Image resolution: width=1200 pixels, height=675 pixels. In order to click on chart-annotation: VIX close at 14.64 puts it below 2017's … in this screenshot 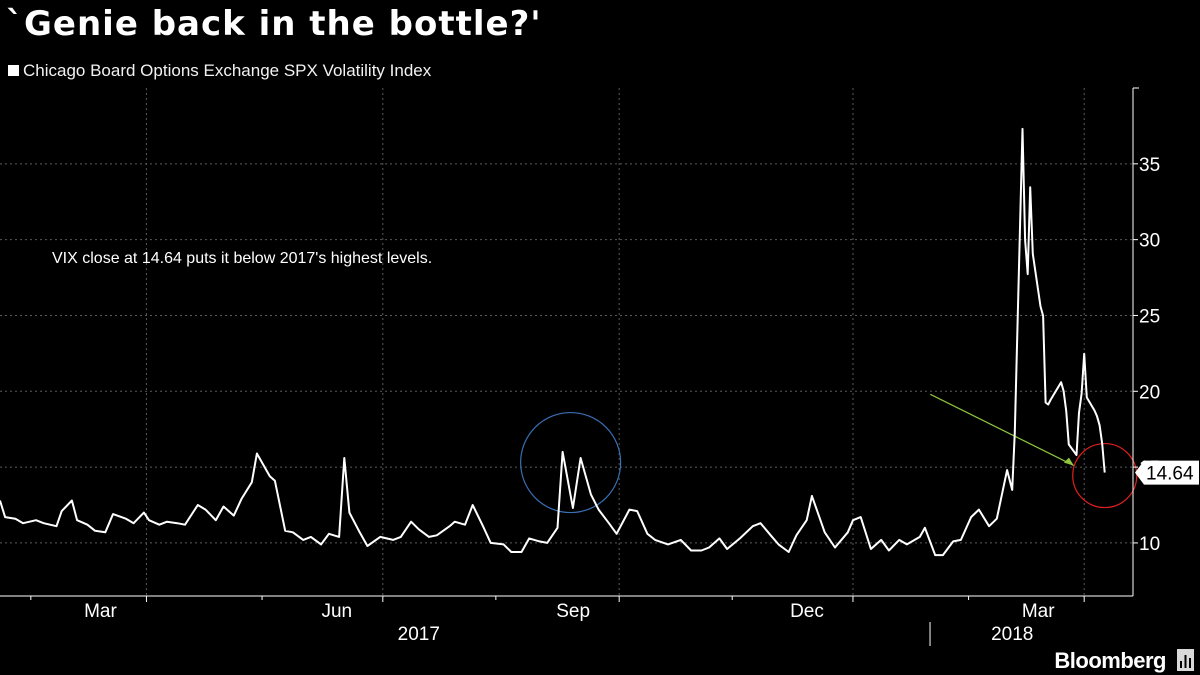, I will do `click(242, 258)`.